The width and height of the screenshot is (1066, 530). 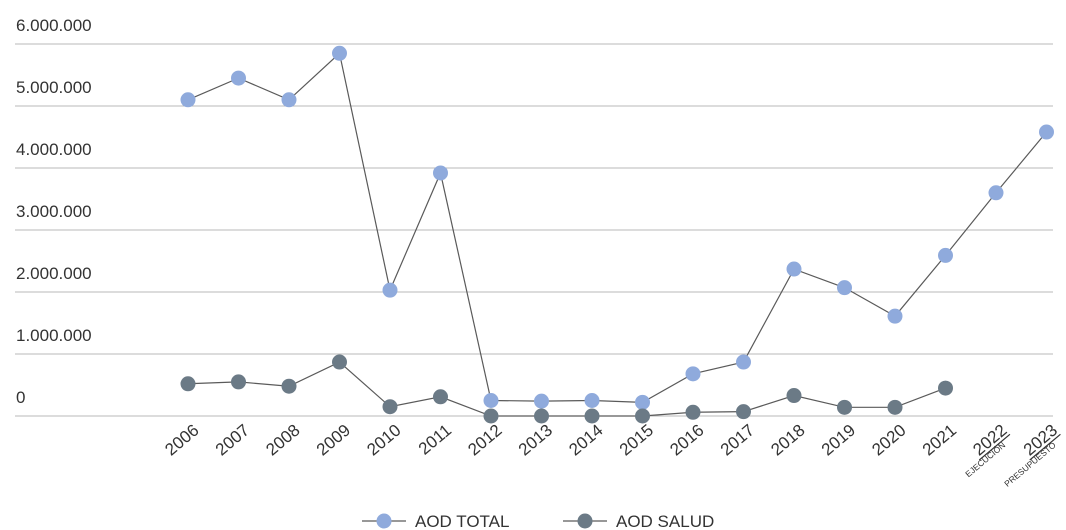 What do you see at coordinates (232, 440) in the screenshot?
I see `x-tick-label: 2007` at bounding box center [232, 440].